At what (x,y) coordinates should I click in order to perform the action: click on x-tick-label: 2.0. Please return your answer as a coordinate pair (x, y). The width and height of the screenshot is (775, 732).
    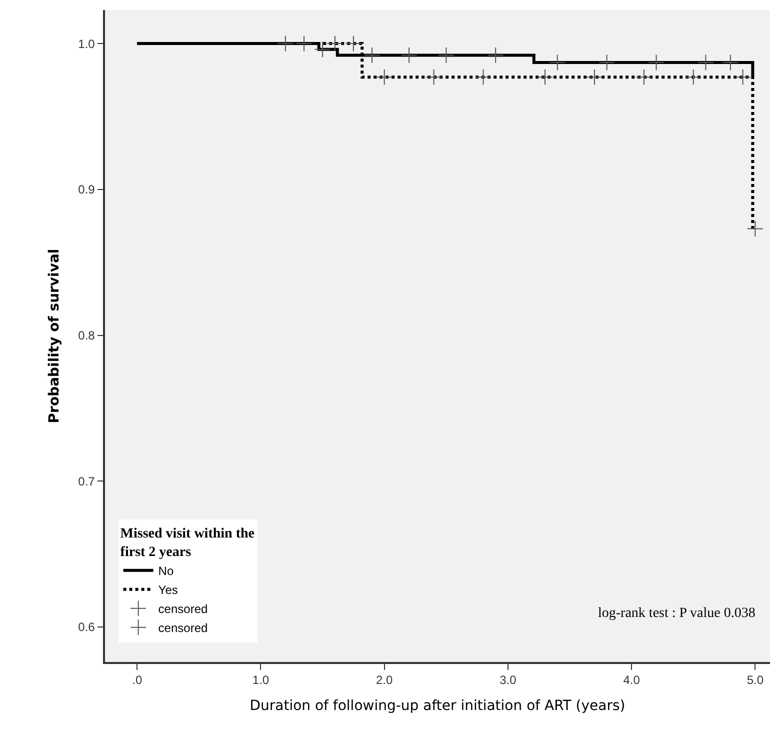
    Looking at the image, I should click on (385, 680).